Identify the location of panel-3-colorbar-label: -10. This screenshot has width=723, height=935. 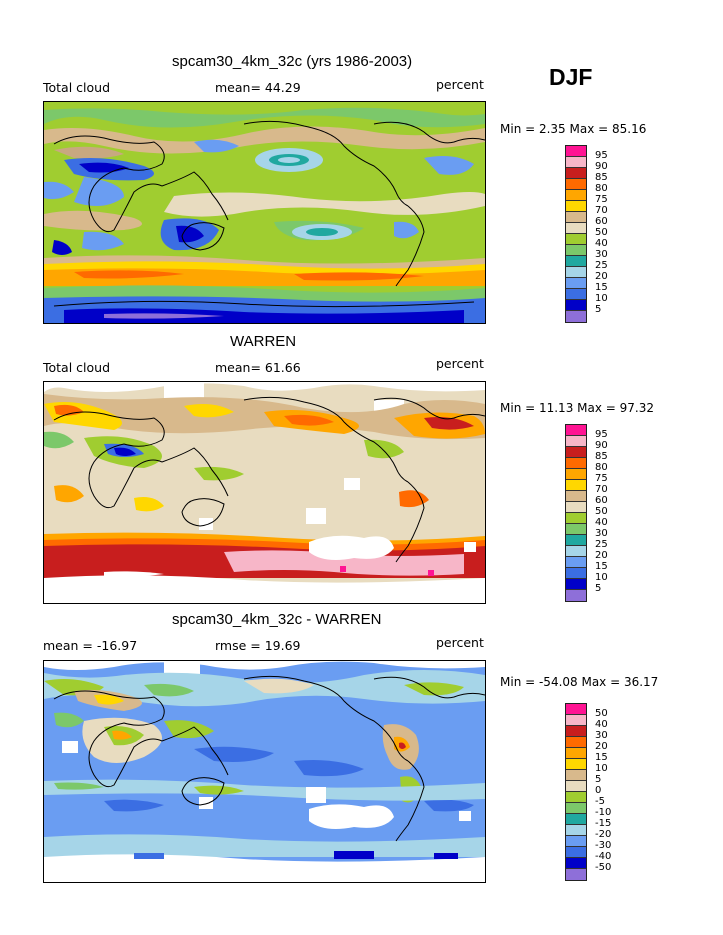
(603, 812).